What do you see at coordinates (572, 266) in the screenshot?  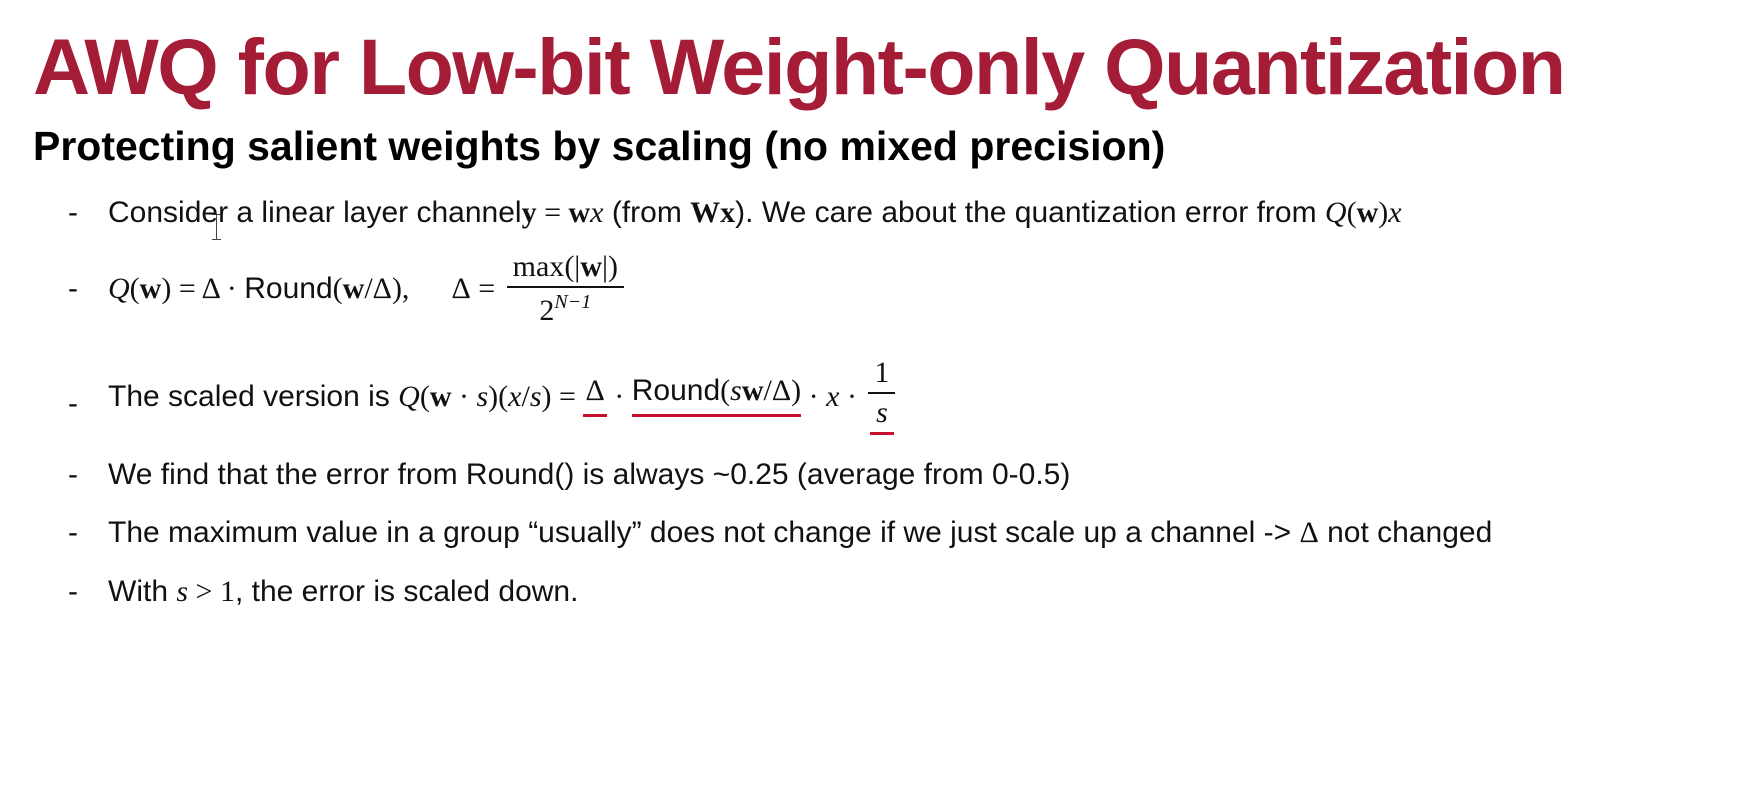 I see `math-abs-open: (|` at bounding box center [572, 266].